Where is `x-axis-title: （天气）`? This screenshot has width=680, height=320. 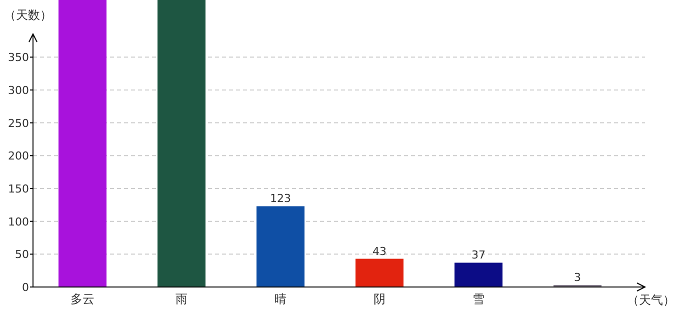 x-axis-title: （天气） is located at coordinates (651, 300).